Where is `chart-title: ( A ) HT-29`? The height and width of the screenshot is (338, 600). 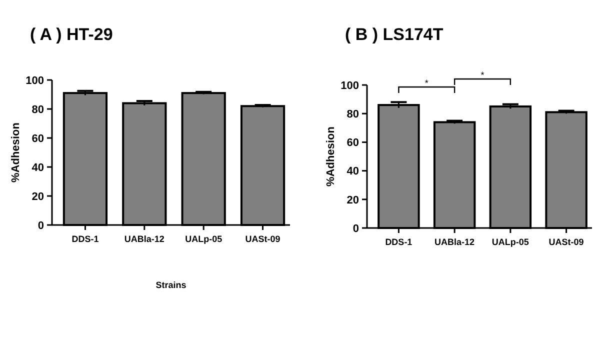 chart-title: ( A ) HT-29 is located at coordinates (71, 34).